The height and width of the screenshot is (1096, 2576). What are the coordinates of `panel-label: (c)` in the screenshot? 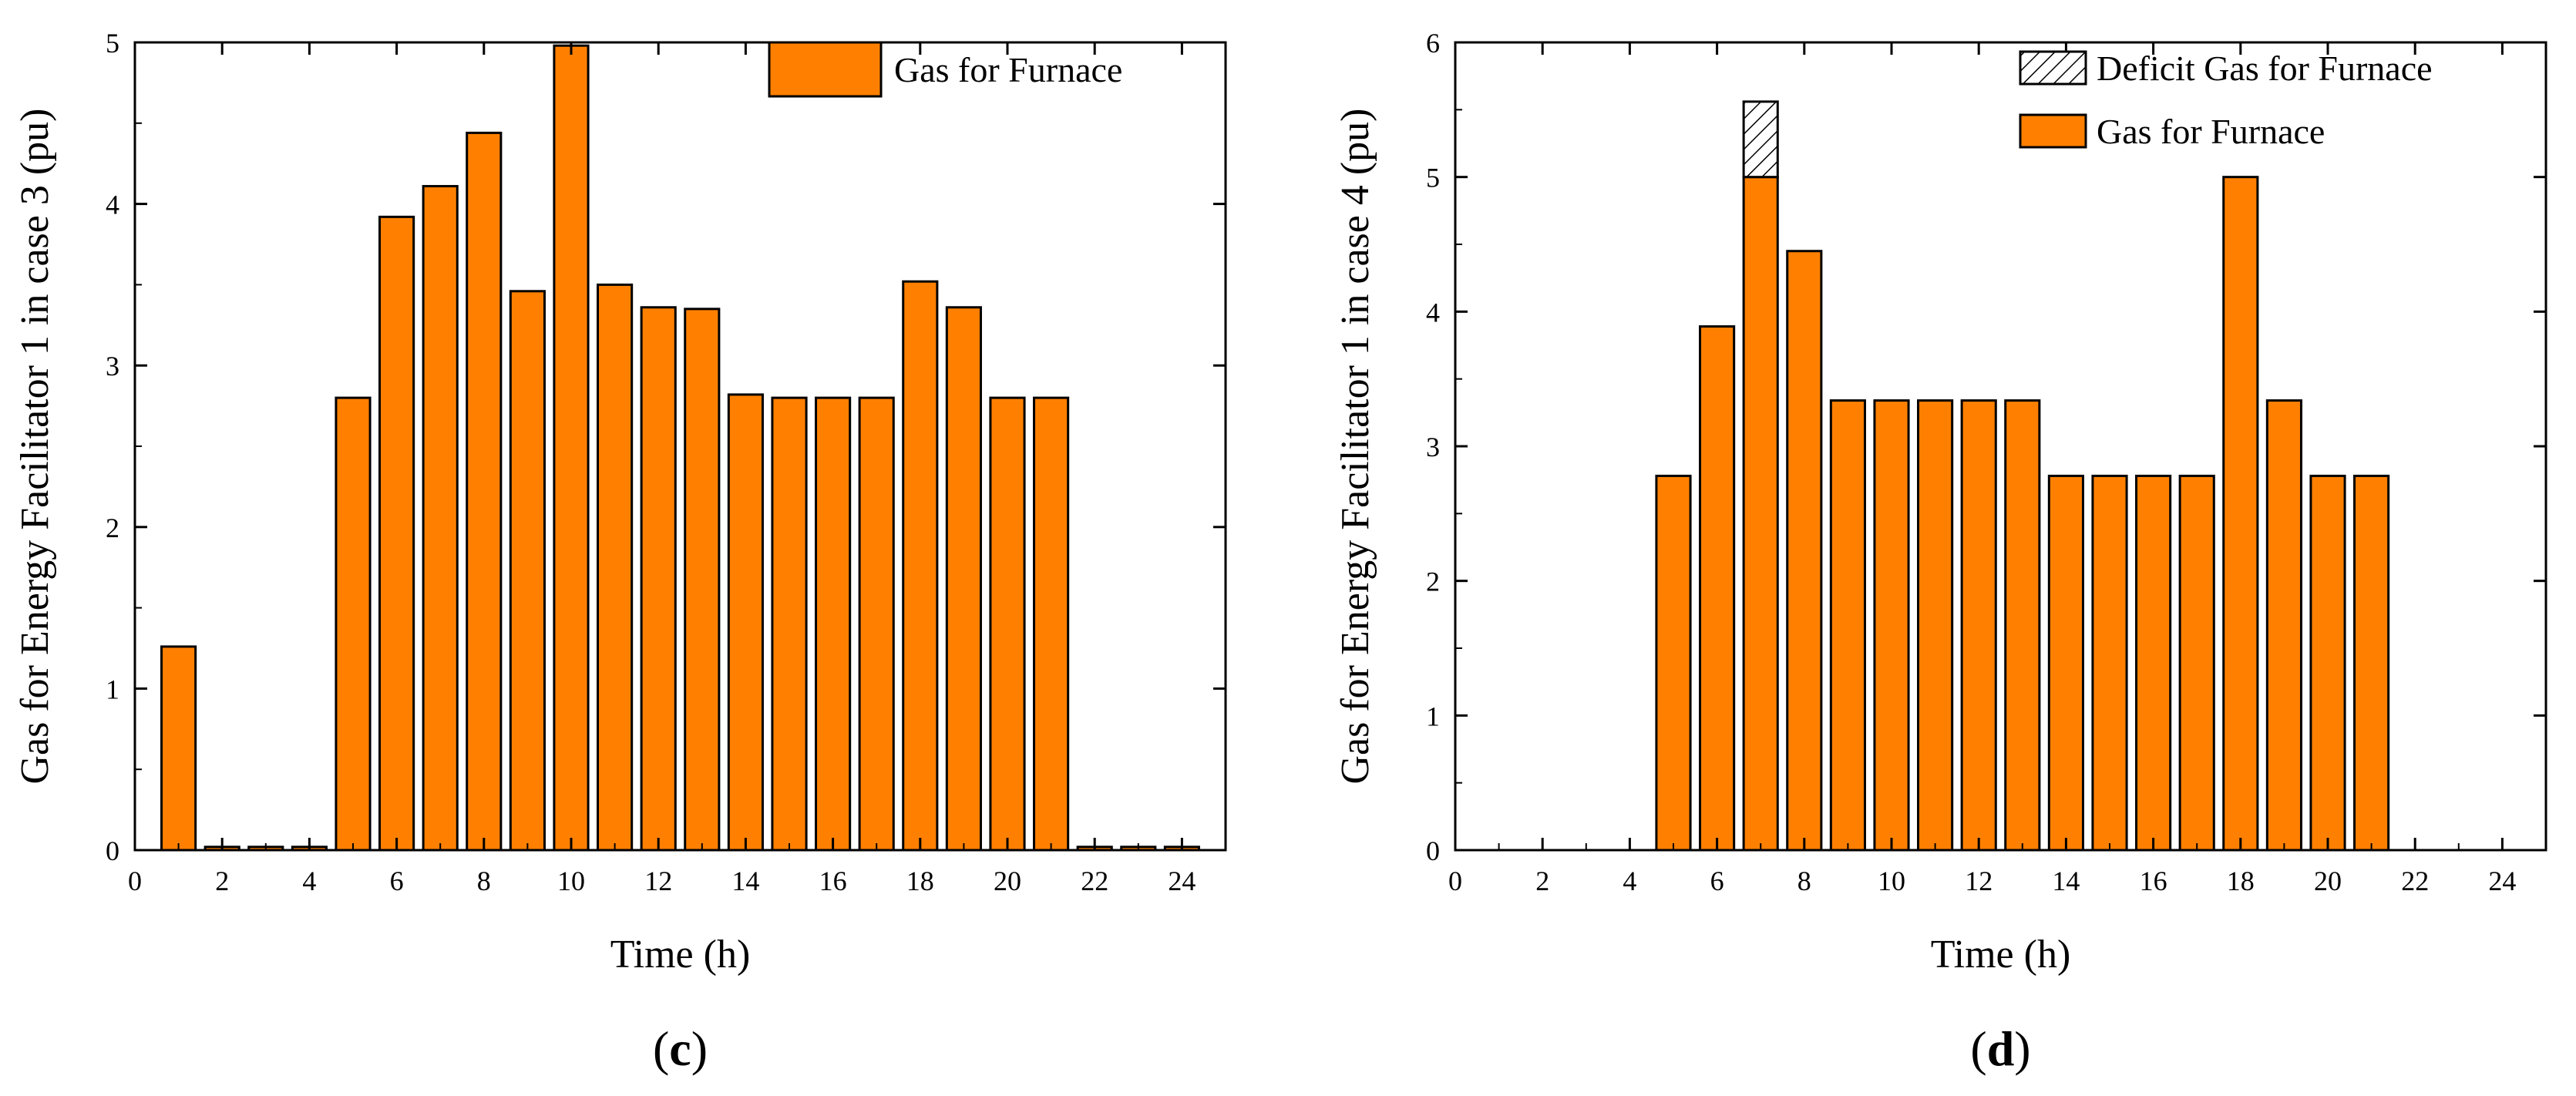 It's located at (680, 1048).